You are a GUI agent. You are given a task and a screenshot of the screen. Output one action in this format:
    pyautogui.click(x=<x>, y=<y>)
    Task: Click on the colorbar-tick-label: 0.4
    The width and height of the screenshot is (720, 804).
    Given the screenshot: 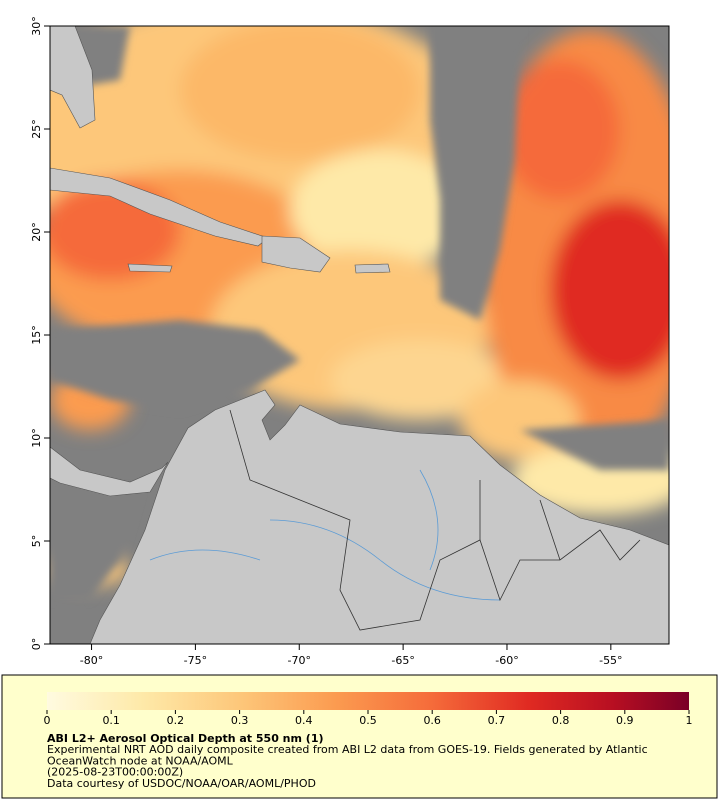 What is the action you would take?
    pyautogui.click(x=304, y=720)
    